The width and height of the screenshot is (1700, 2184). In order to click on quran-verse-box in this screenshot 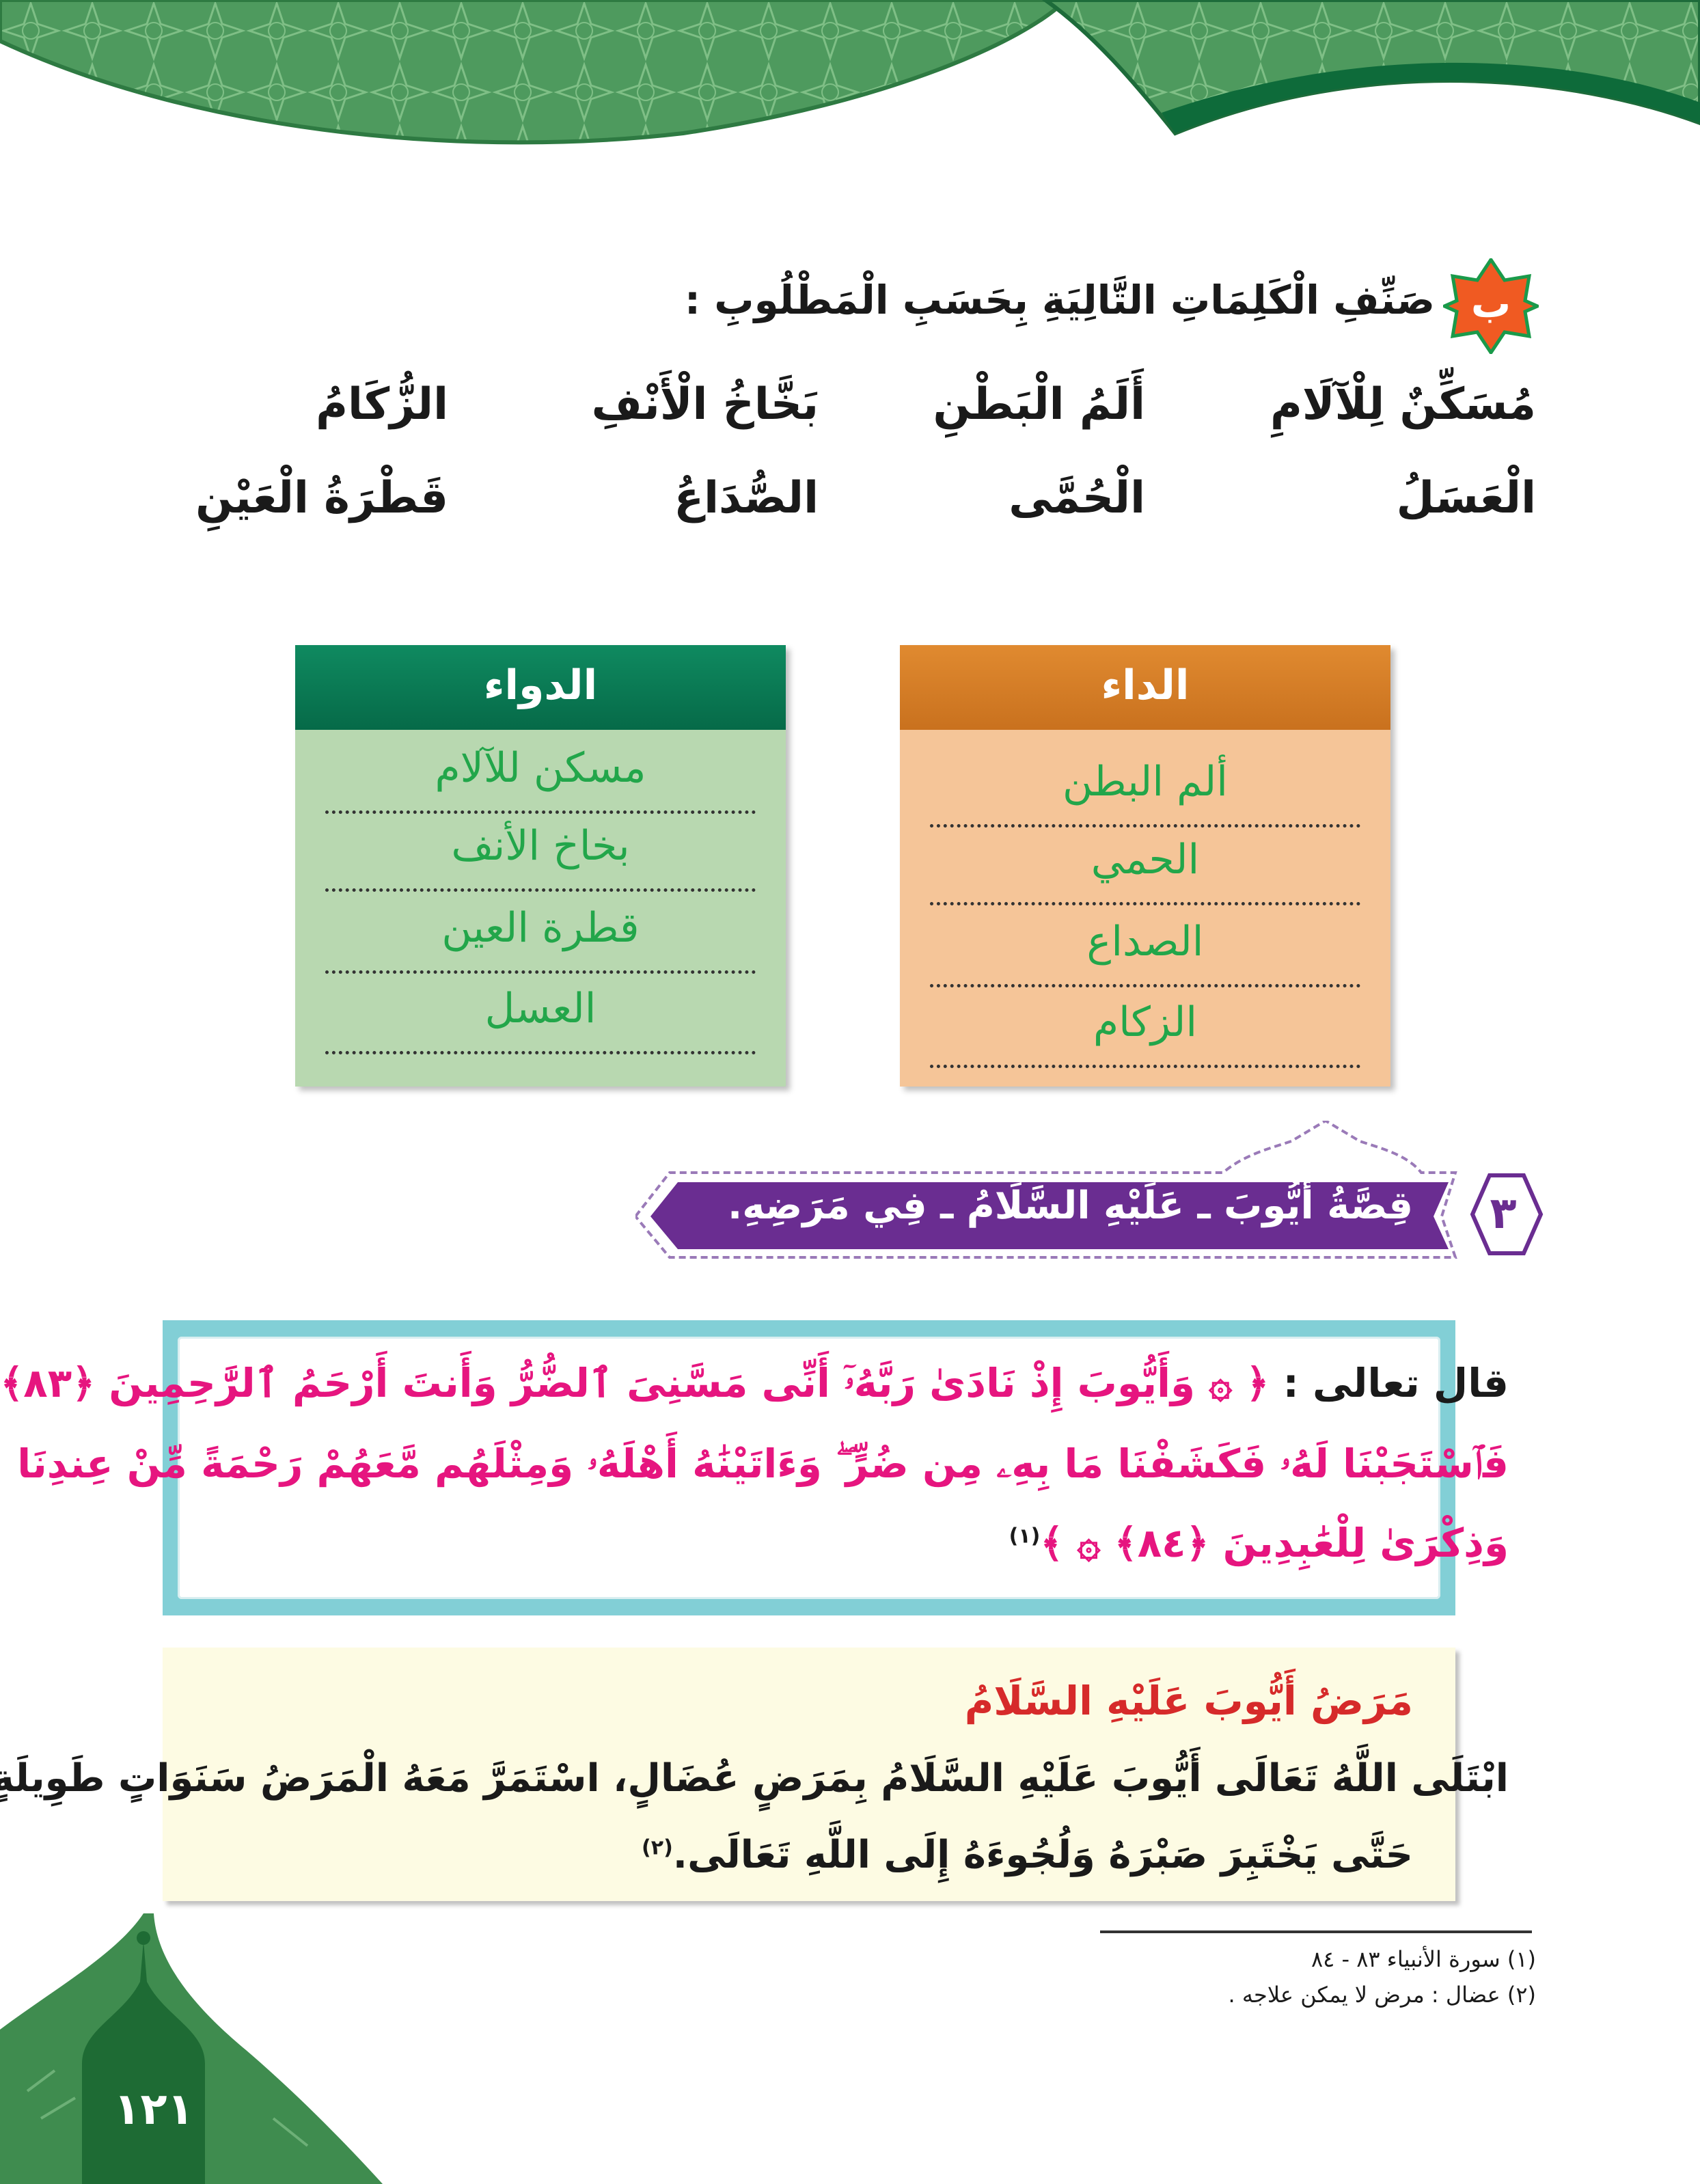, I will do `click(809, 1467)`.